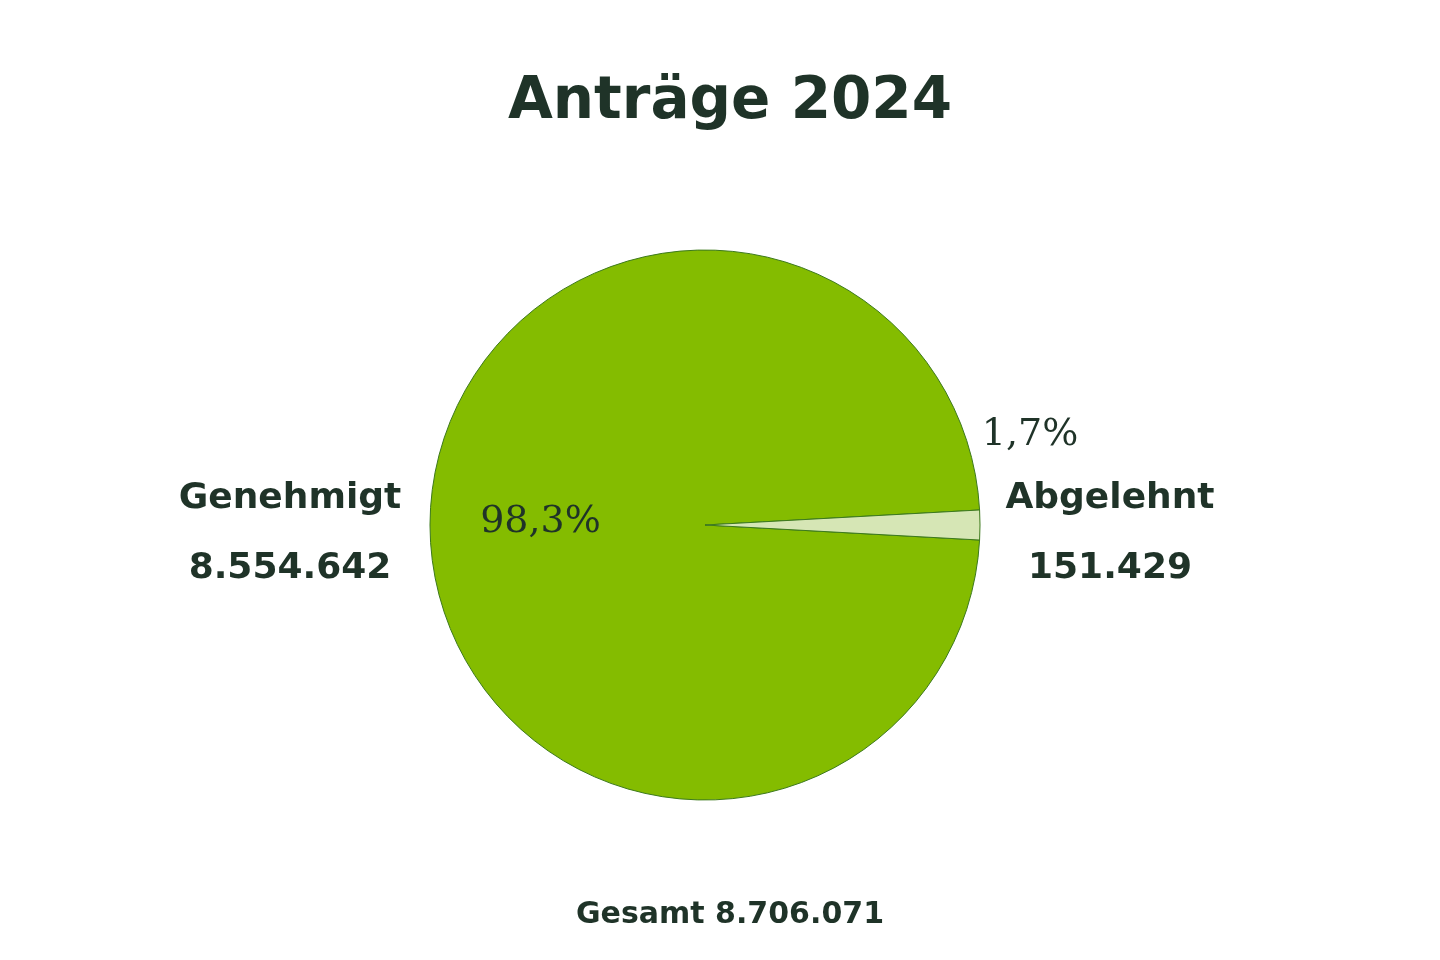 This screenshot has height=960, width=1440. Describe the element at coordinates (290, 495) in the screenshot. I see `slice-label: Genehmigt` at that location.